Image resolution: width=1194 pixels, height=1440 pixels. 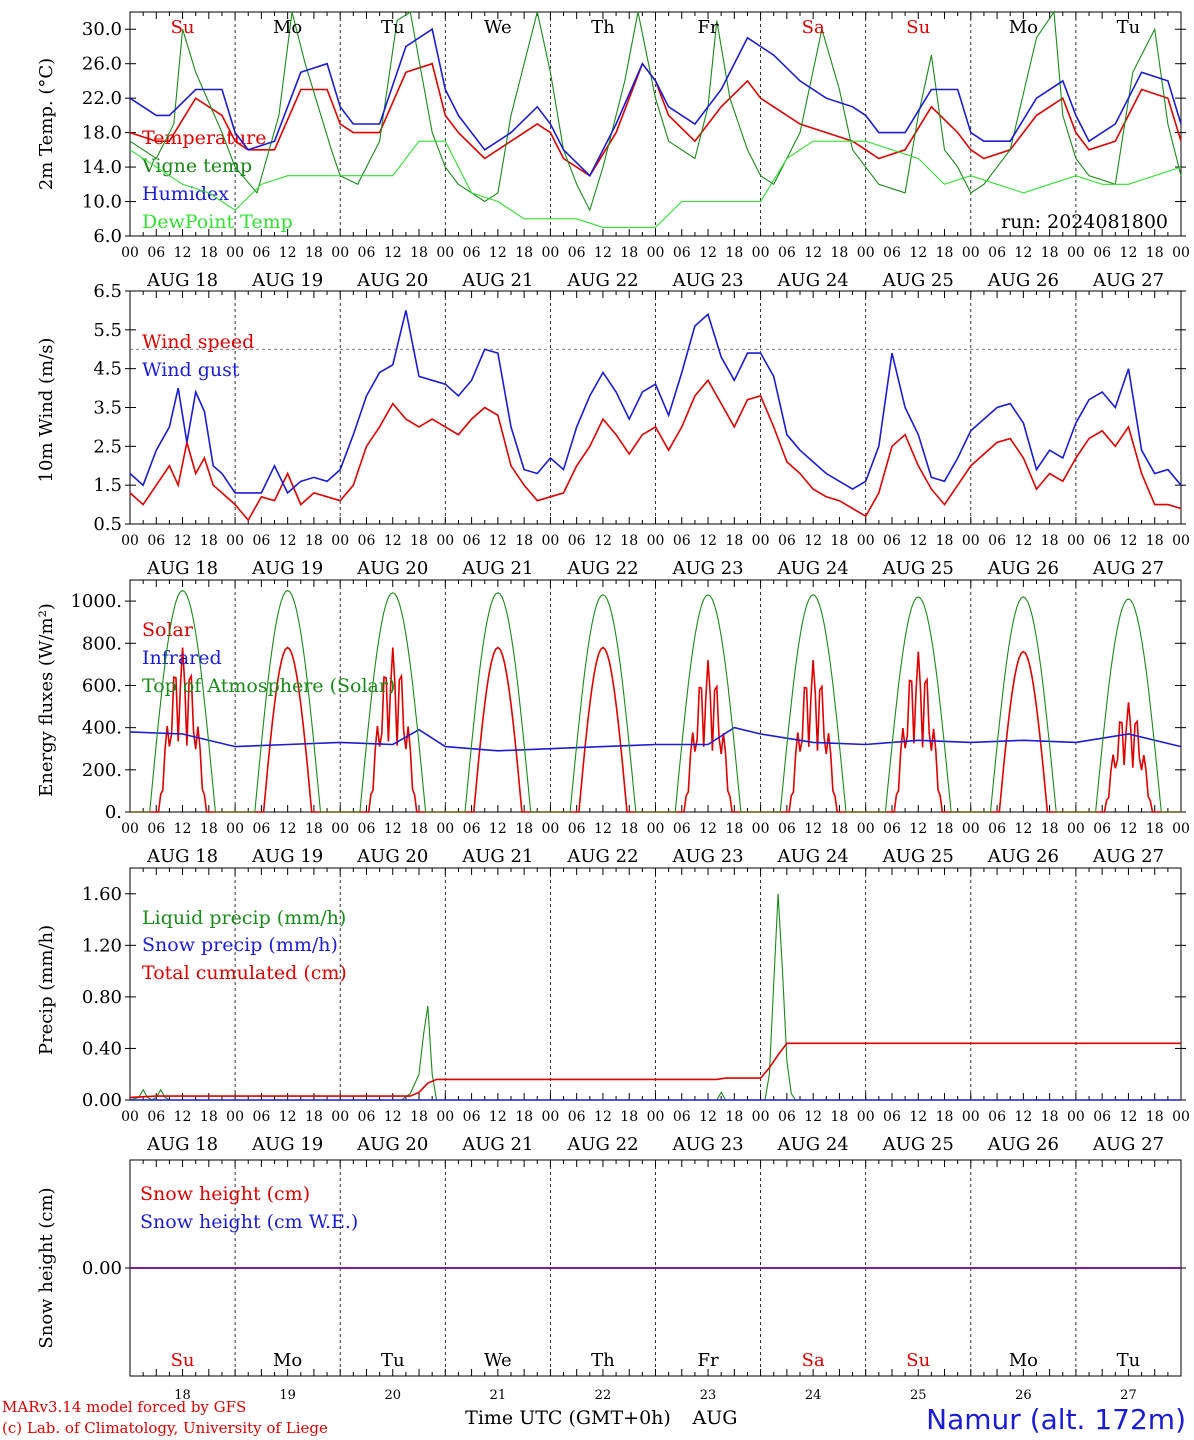 I want to click on y-tick-label: 600., so click(x=102, y=685).